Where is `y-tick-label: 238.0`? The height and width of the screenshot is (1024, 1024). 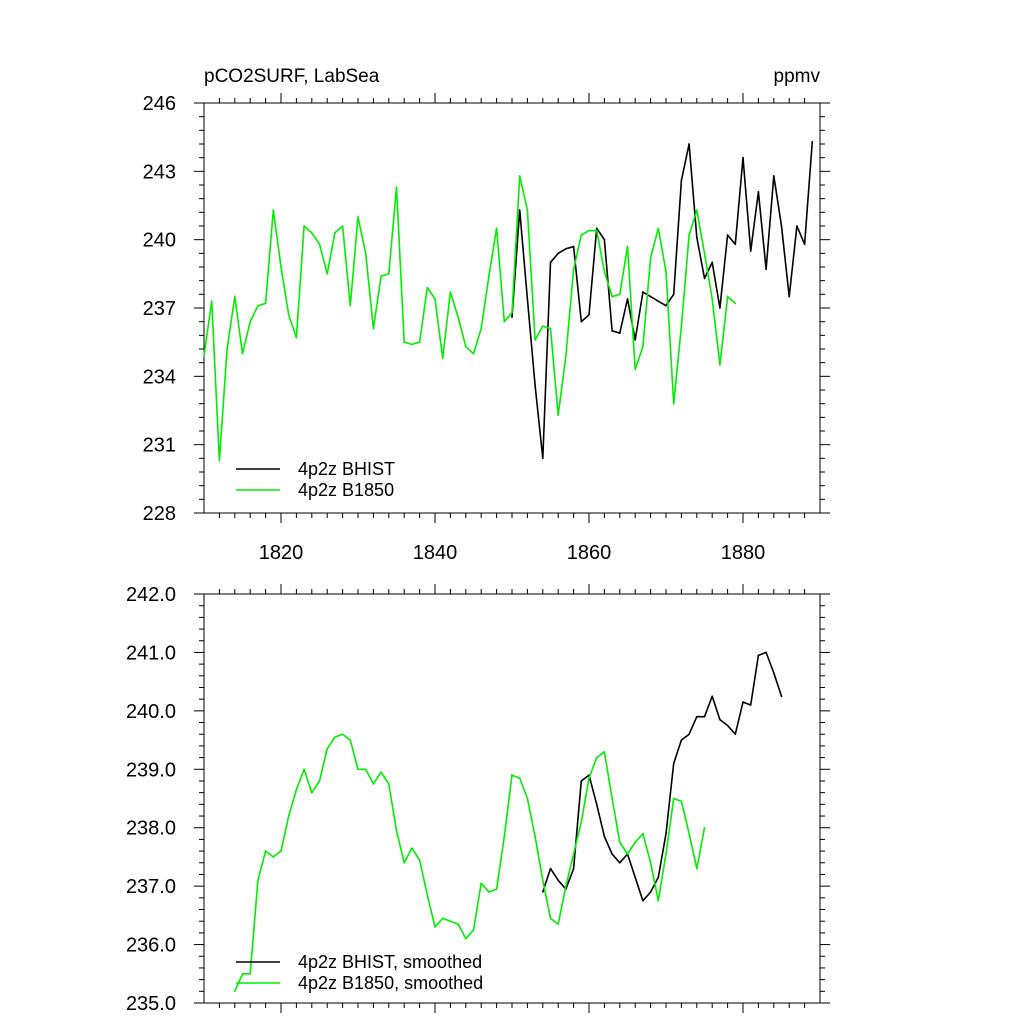
y-tick-label: 238.0 is located at coordinates (151, 829).